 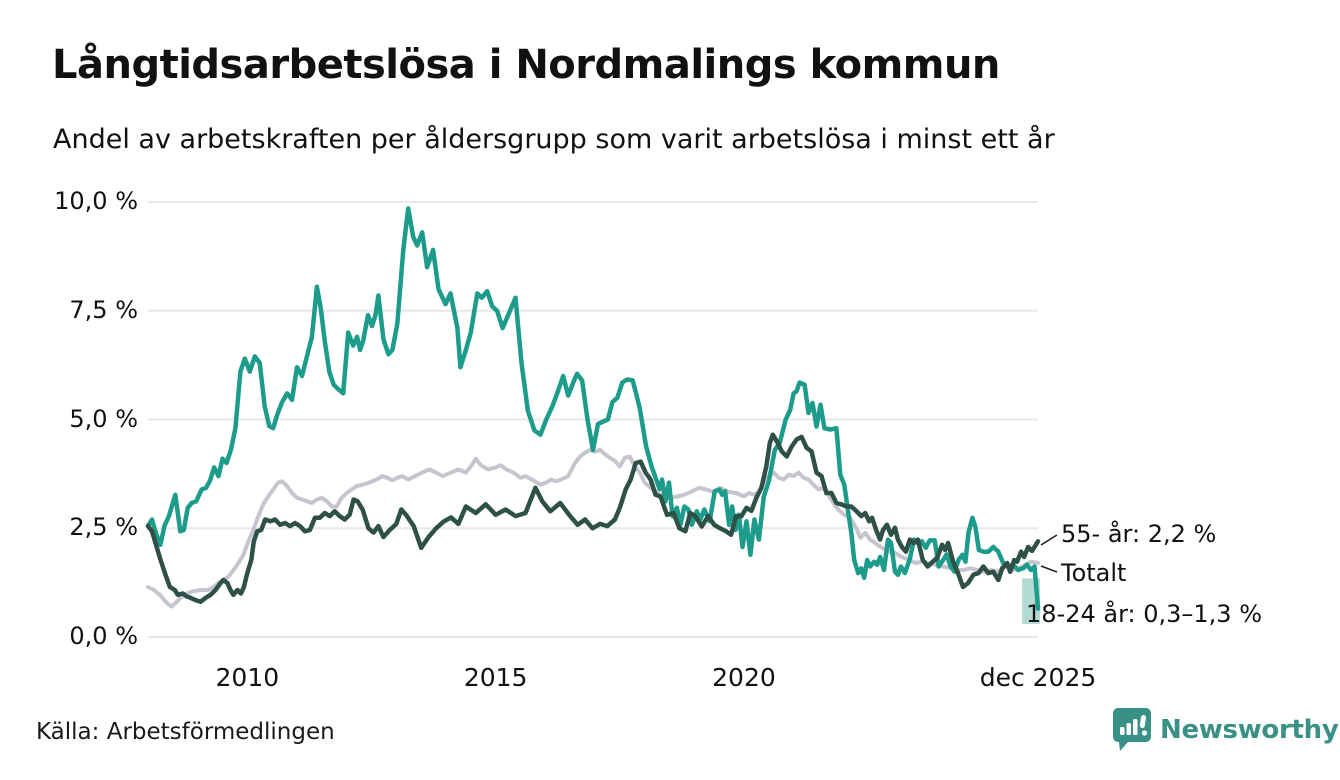 What do you see at coordinates (1144, 614) in the screenshot?
I see `end-label-18-24-ar: 18-24 år: 0,3–1,3 %` at bounding box center [1144, 614].